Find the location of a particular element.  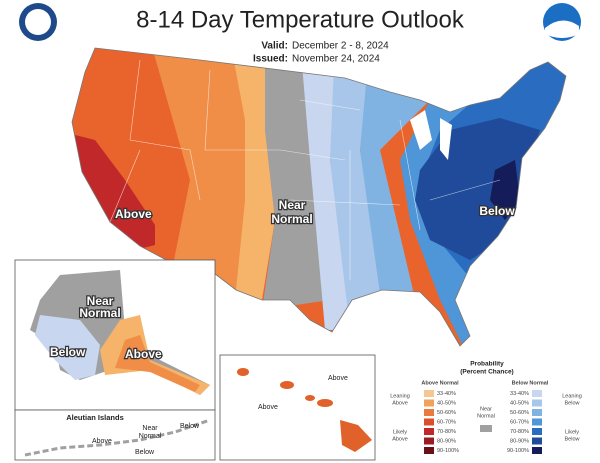

above-bin: 40-50% is located at coordinates (446, 403).